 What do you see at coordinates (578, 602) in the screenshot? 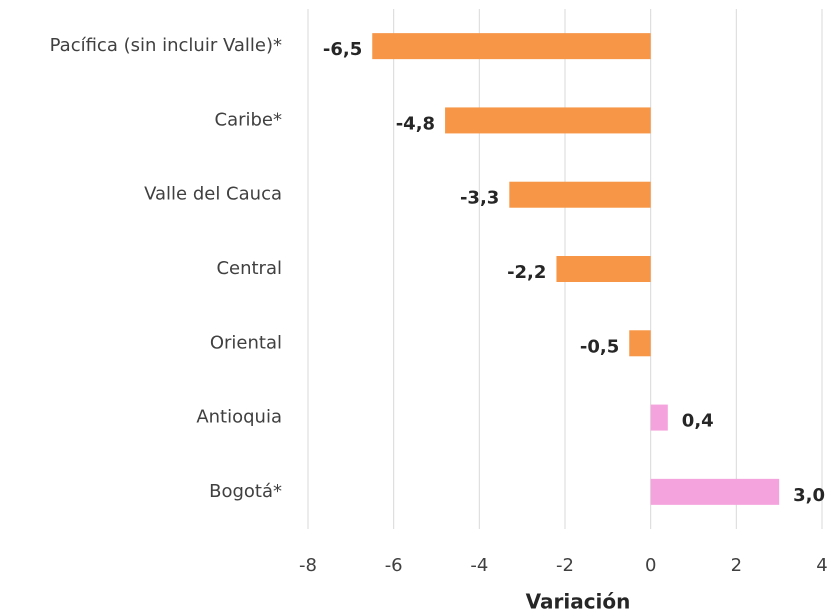
I see `x-axis-title: Variación` at bounding box center [578, 602].